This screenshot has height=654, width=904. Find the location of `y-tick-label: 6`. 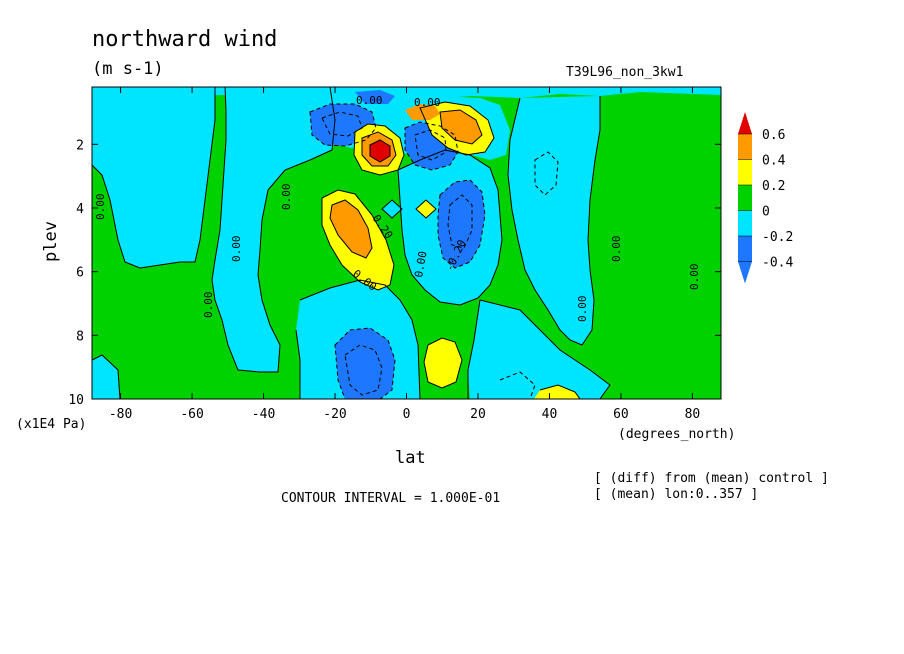

y-tick-label: 6 is located at coordinates (80, 273).